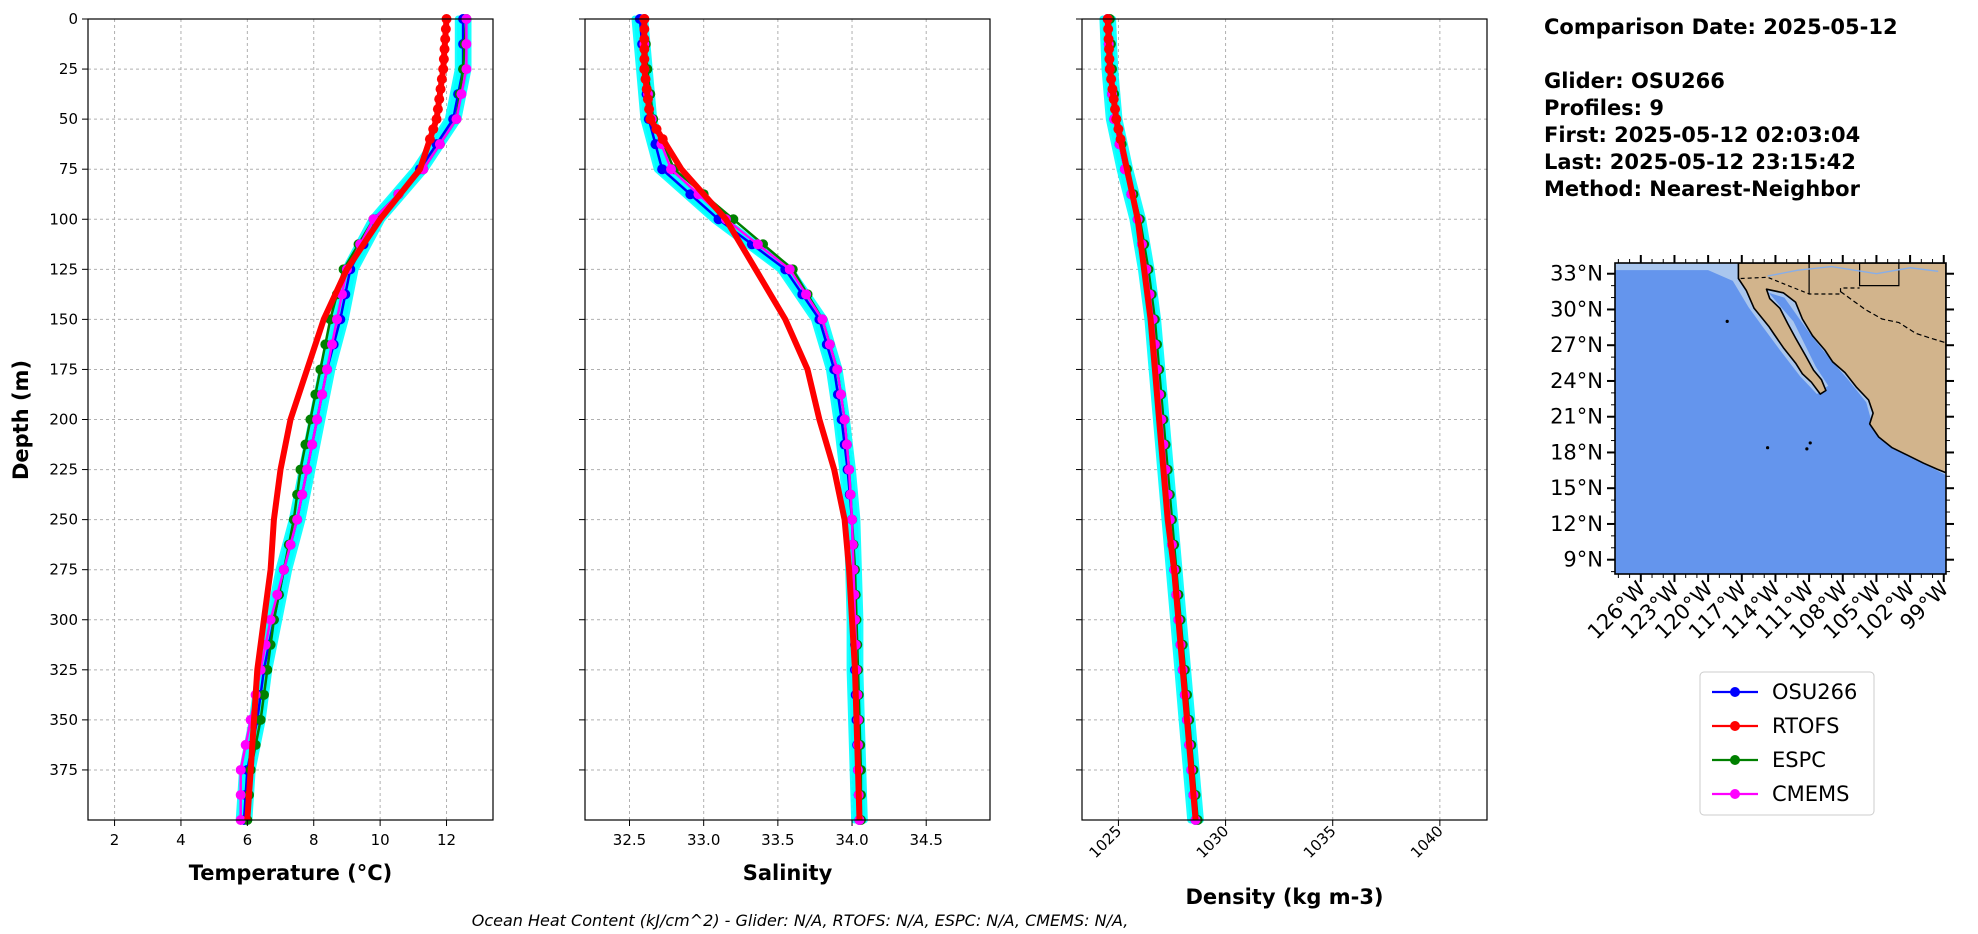 This screenshot has width=1978, height=934. What do you see at coordinates (63, 670) in the screenshot?
I see `y-tick-label: 325` at bounding box center [63, 670].